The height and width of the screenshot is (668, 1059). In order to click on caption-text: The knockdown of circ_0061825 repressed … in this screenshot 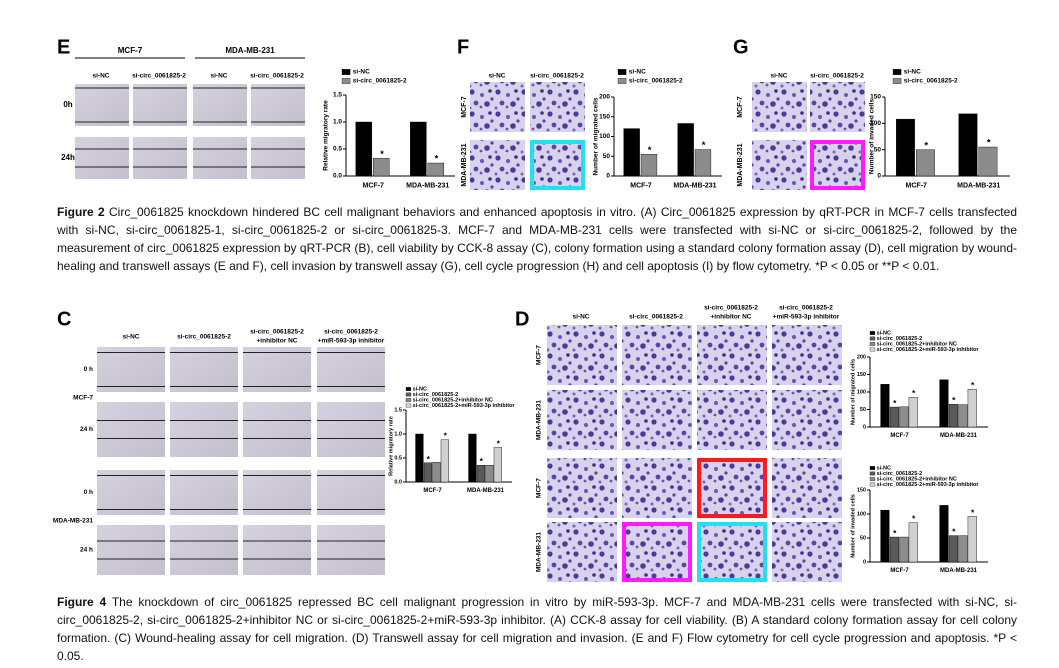, I will do `click(537, 629)`.